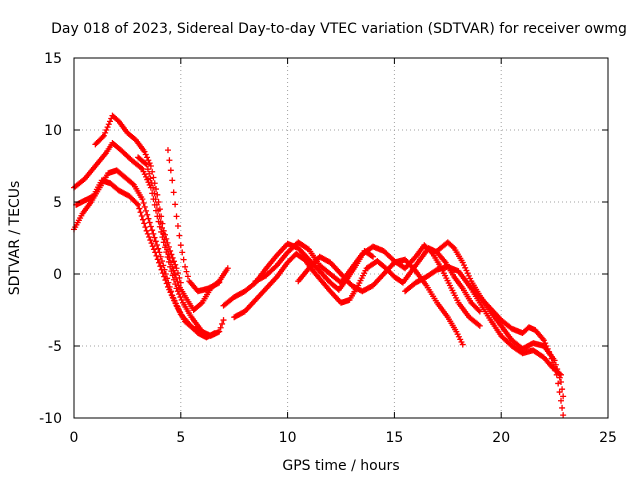 The image size is (640, 480). What do you see at coordinates (608, 438) in the screenshot?
I see `x-tick-label: 25` at bounding box center [608, 438].